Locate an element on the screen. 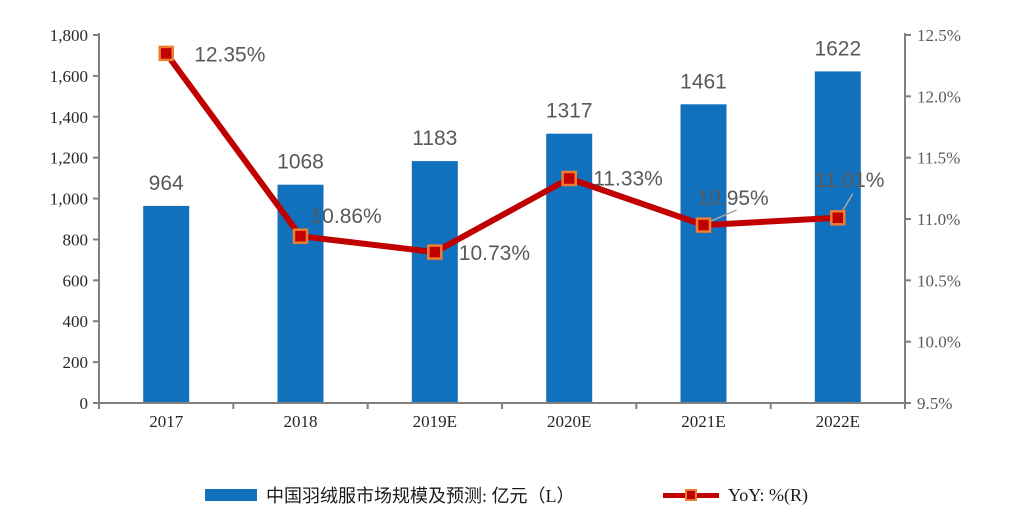 The width and height of the screenshot is (1009, 518). line-series-marker-icon is located at coordinates (691, 495).